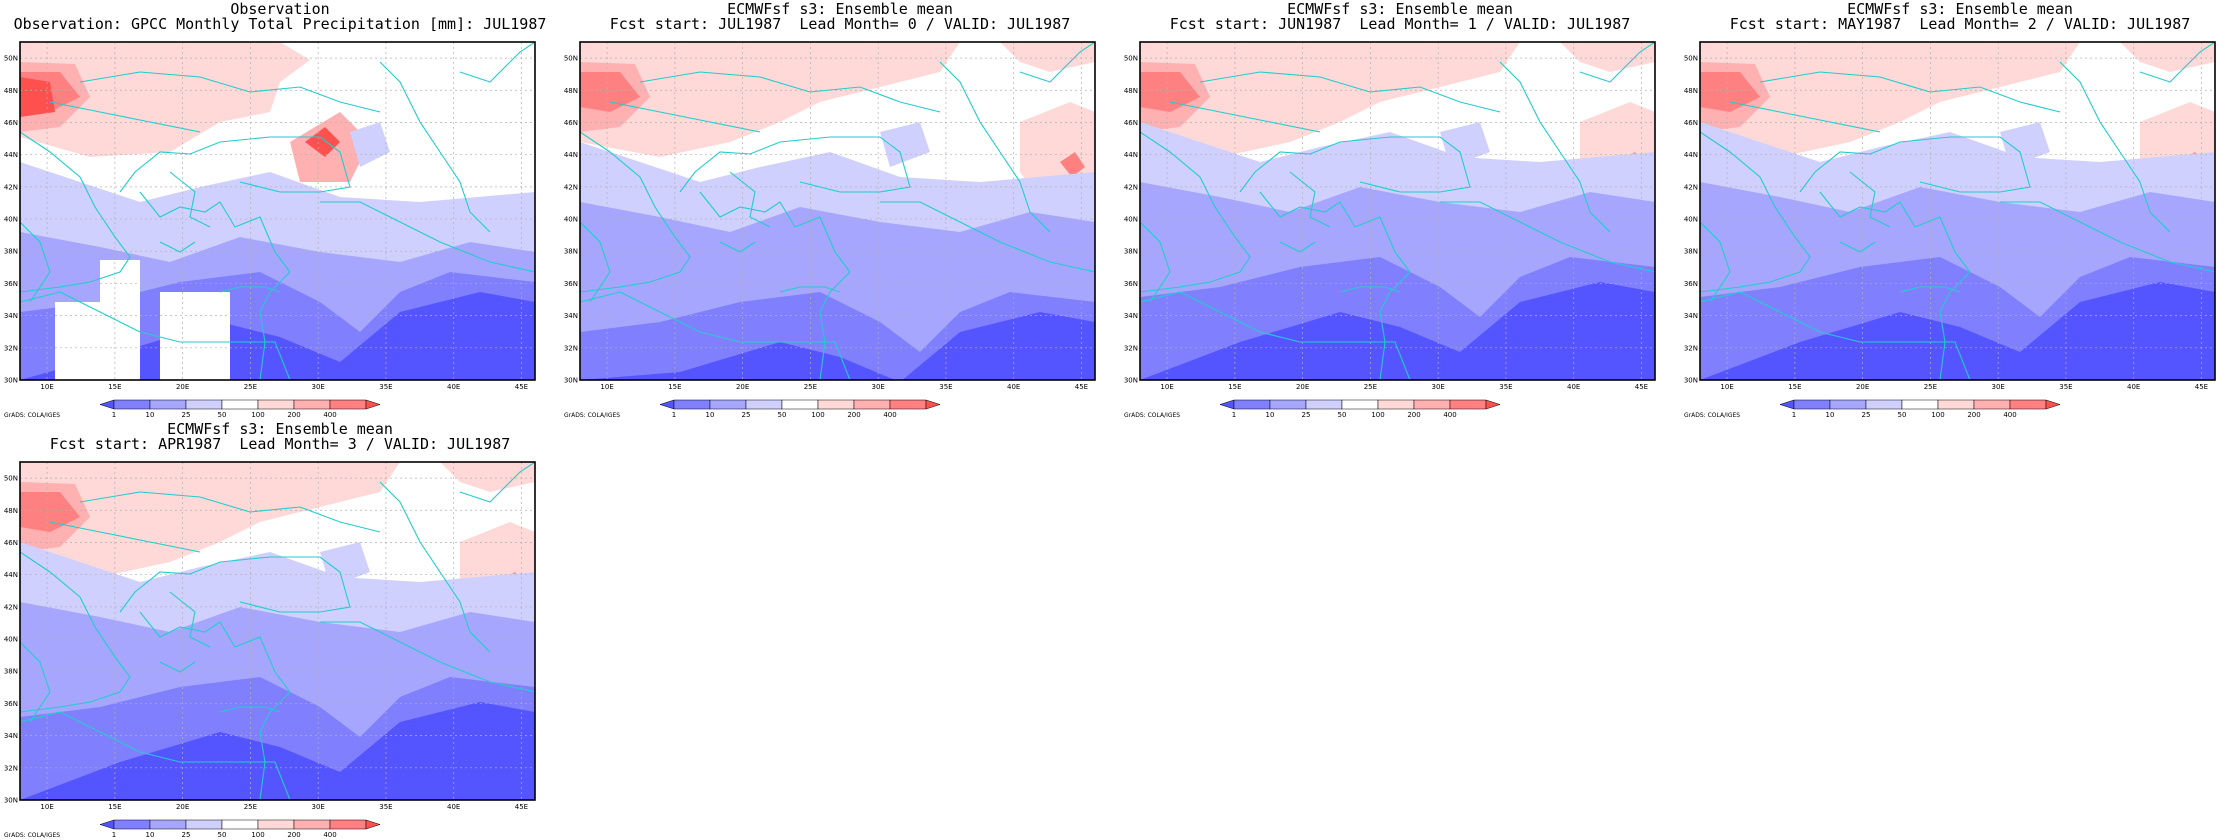 The height and width of the screenshot is (840, 2240). I want to click on lon-tick-label: 40E, so click(1573, 387).